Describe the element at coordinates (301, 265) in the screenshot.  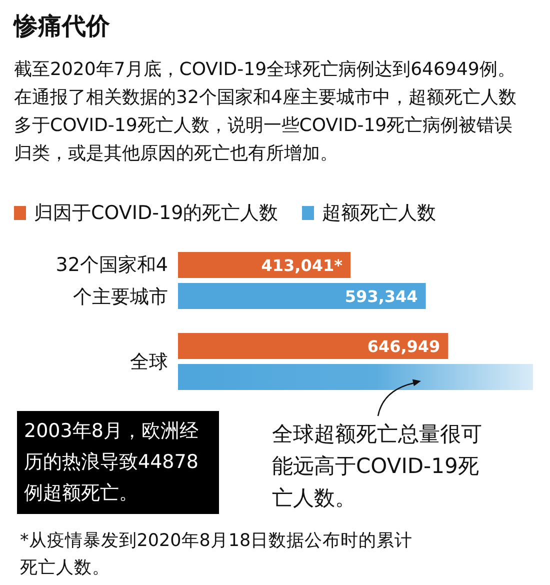
I see `data-label: 413,041*` at that location.